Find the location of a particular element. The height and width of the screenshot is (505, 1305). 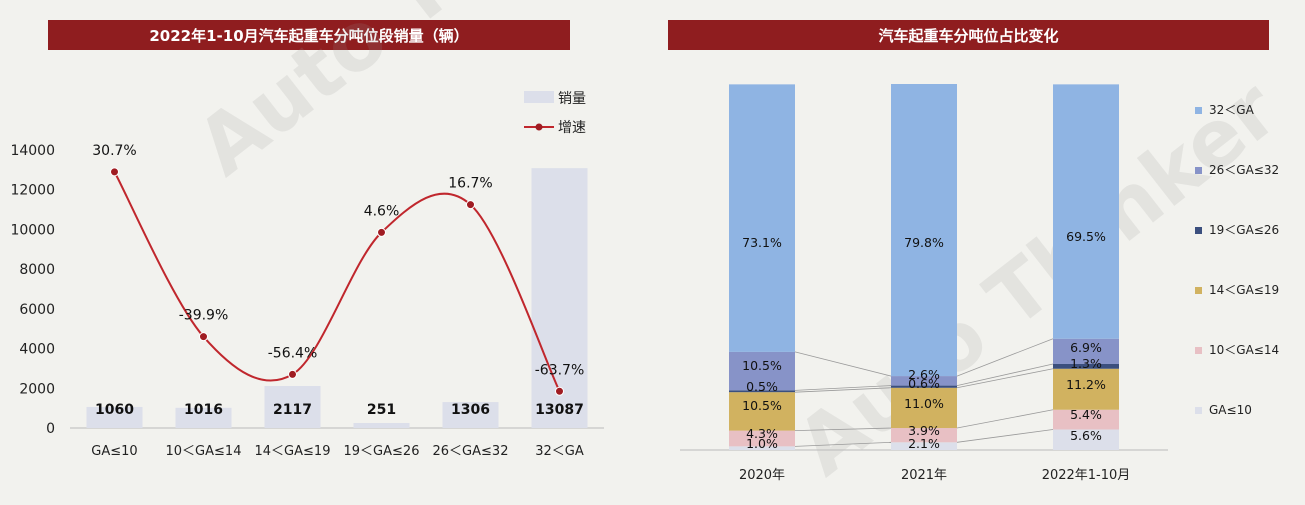

legend-line-label: 增速 is located at coordinates (572, 128).